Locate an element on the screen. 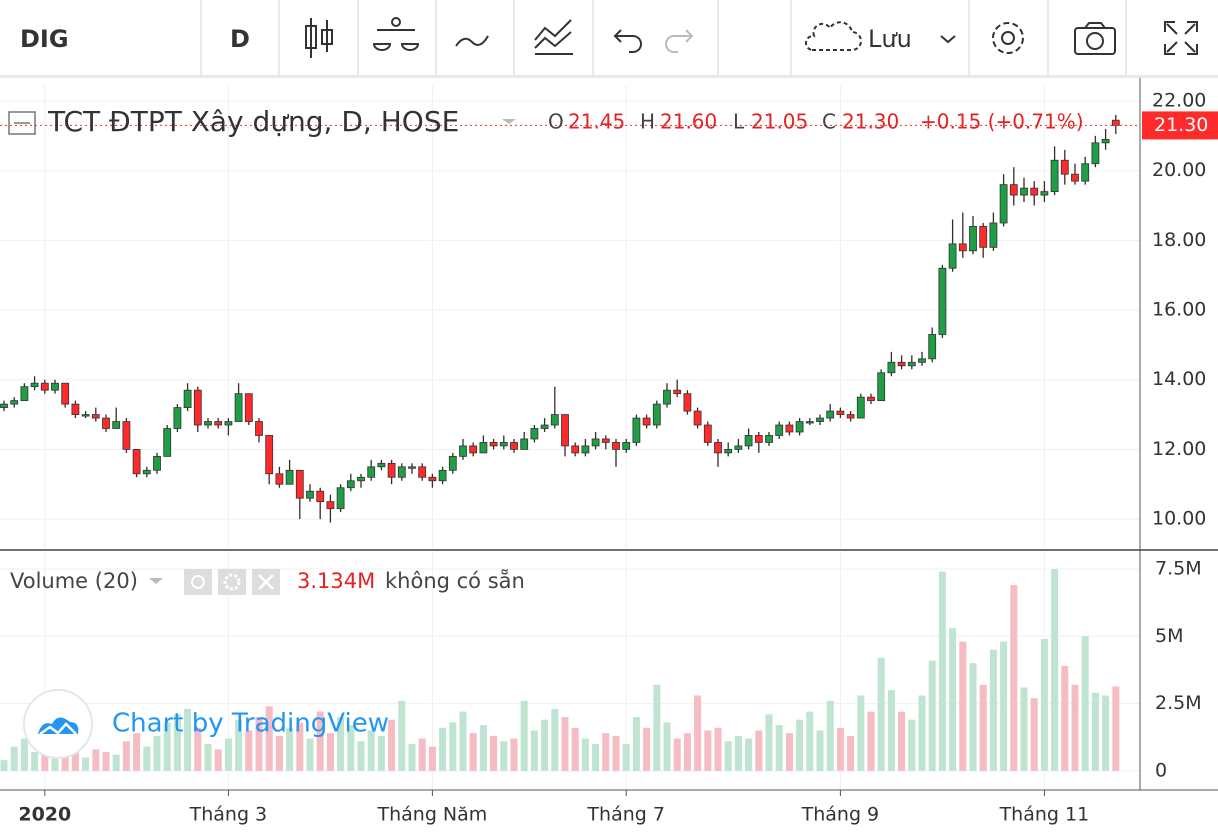 This screenshot has height=836, width=1218. ohlc-label: L is located at coordinates (739, 122).